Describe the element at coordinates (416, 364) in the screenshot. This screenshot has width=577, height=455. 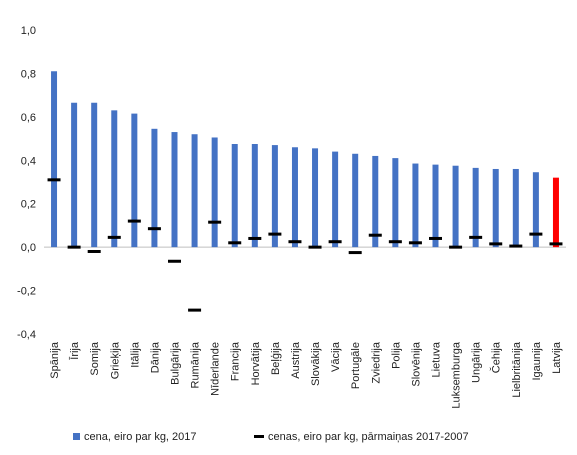
I see `x-tick-label: Slovēnija` at that location.